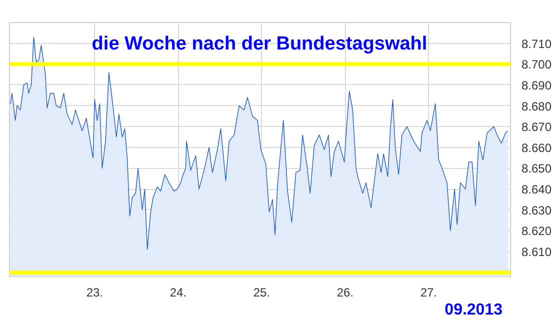  What do you see at coordinates (537, 169) in the screenshot?
I see `y-tick-label: 8.650` at bounding box center [537, 169].